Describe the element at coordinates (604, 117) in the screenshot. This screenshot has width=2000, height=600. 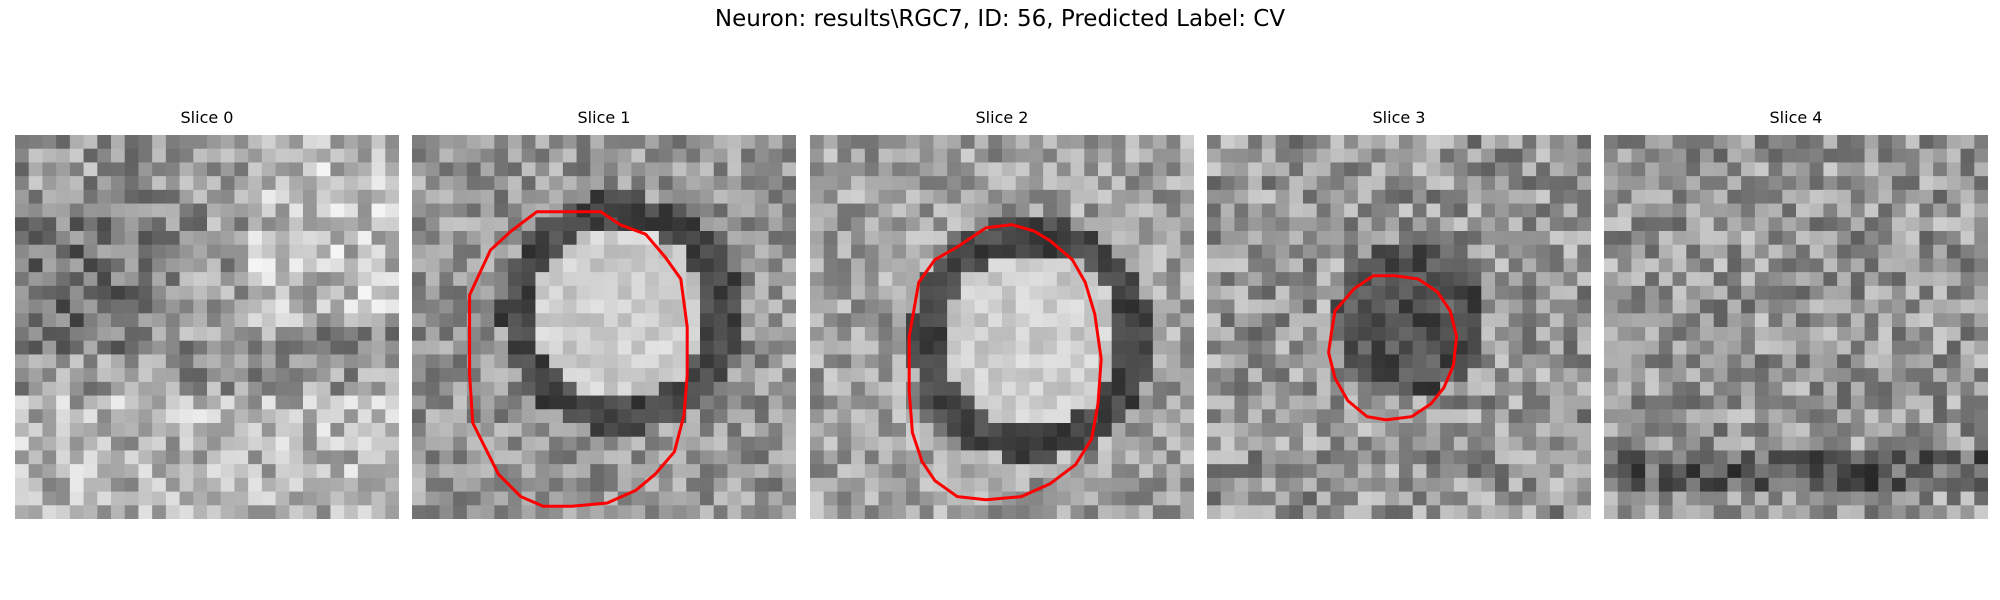
I see `slice-title: Slice 1` at that location.